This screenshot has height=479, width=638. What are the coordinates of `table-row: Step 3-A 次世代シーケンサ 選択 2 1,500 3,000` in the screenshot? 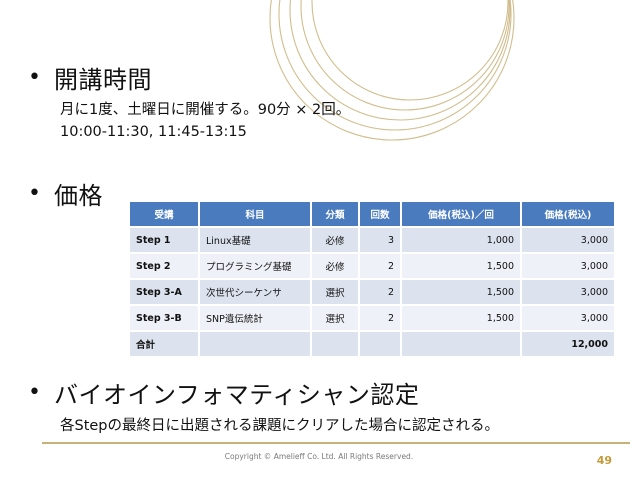 It's located at (372, 292).